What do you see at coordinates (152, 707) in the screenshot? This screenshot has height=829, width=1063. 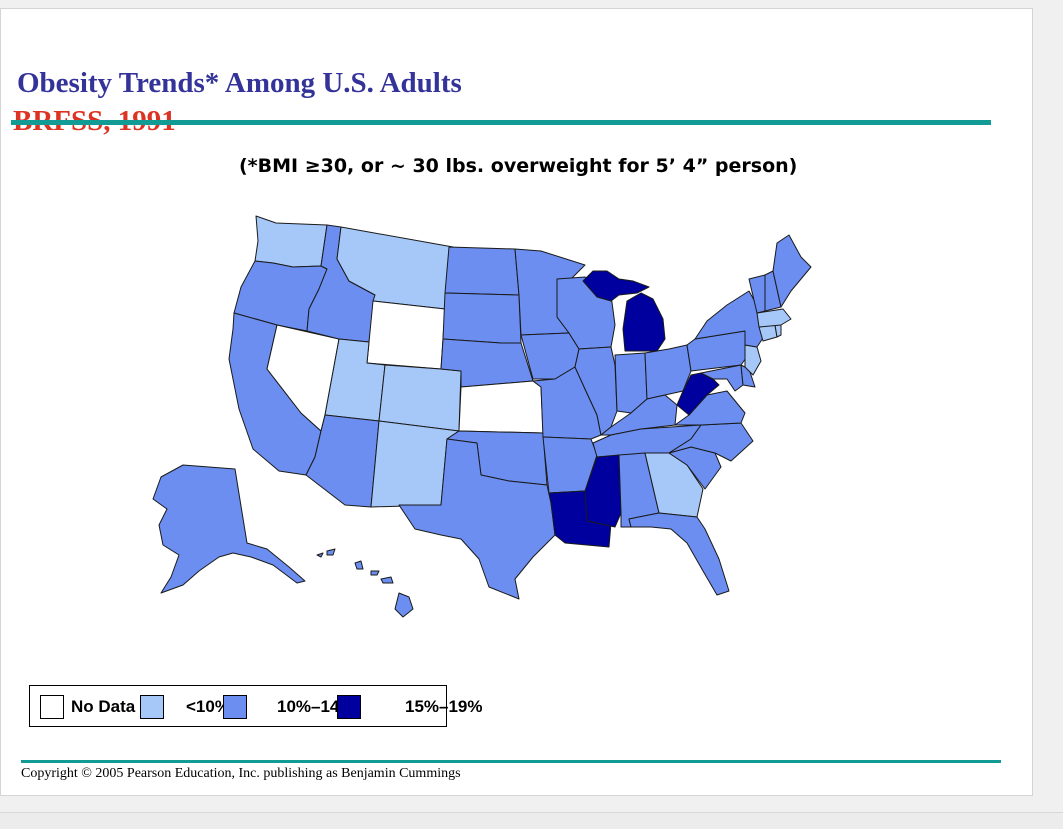 I see `legend-swatch-lt10` at bounding box center [152, 707].